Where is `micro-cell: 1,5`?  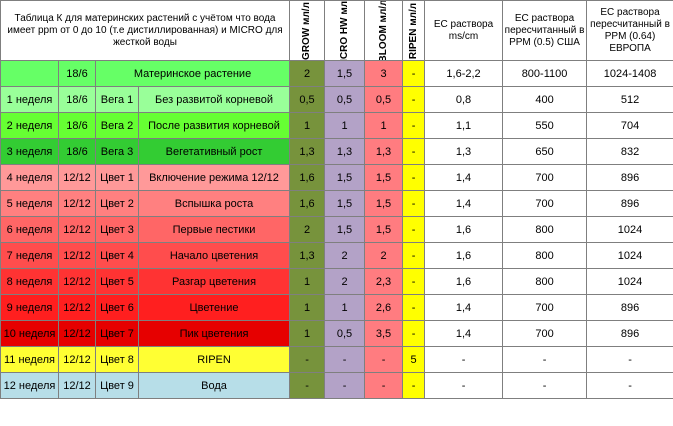
micro-cell: 1,5 is located at coordinates (345, 203).